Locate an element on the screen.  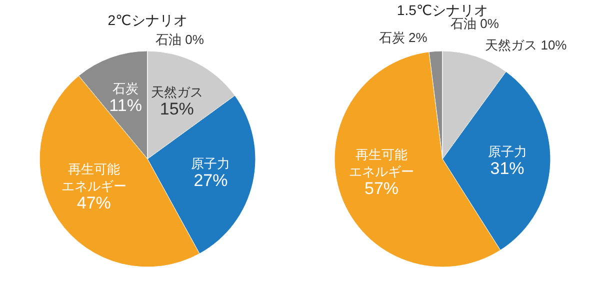
data-label: 27% is located at coordinates (211, 180).